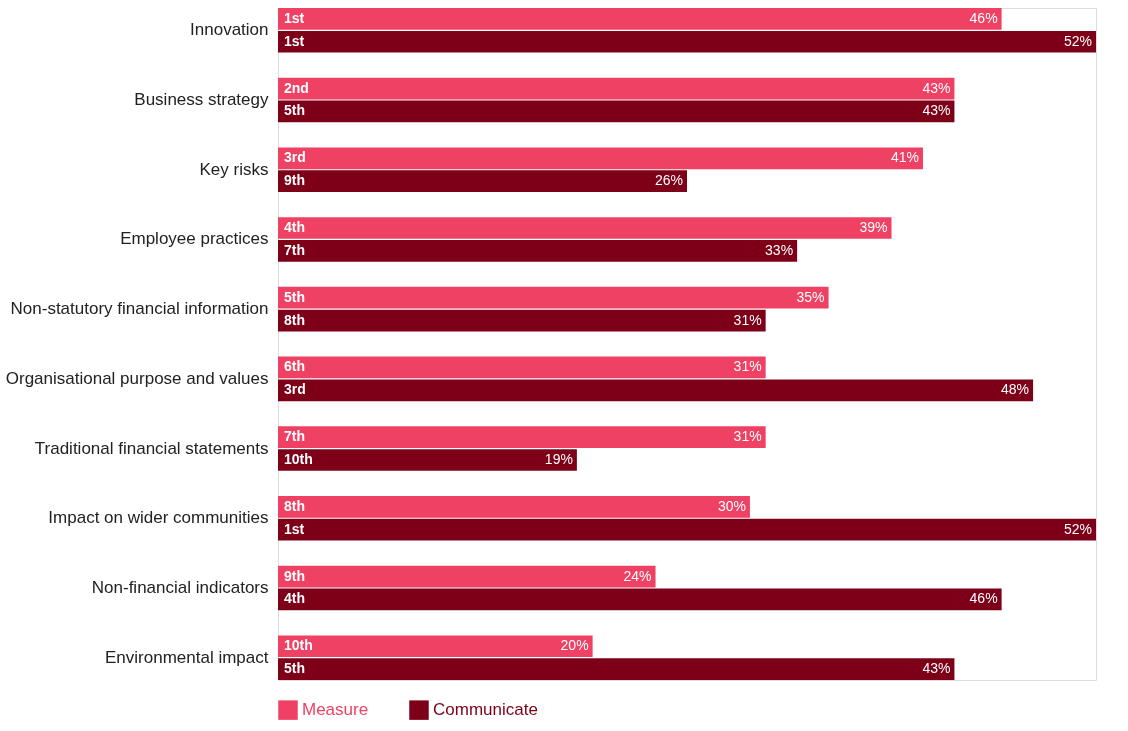 This screenshot has width=1128, height=731. I want to click on y-tick-label: Environmental impact, so click(187, 657).